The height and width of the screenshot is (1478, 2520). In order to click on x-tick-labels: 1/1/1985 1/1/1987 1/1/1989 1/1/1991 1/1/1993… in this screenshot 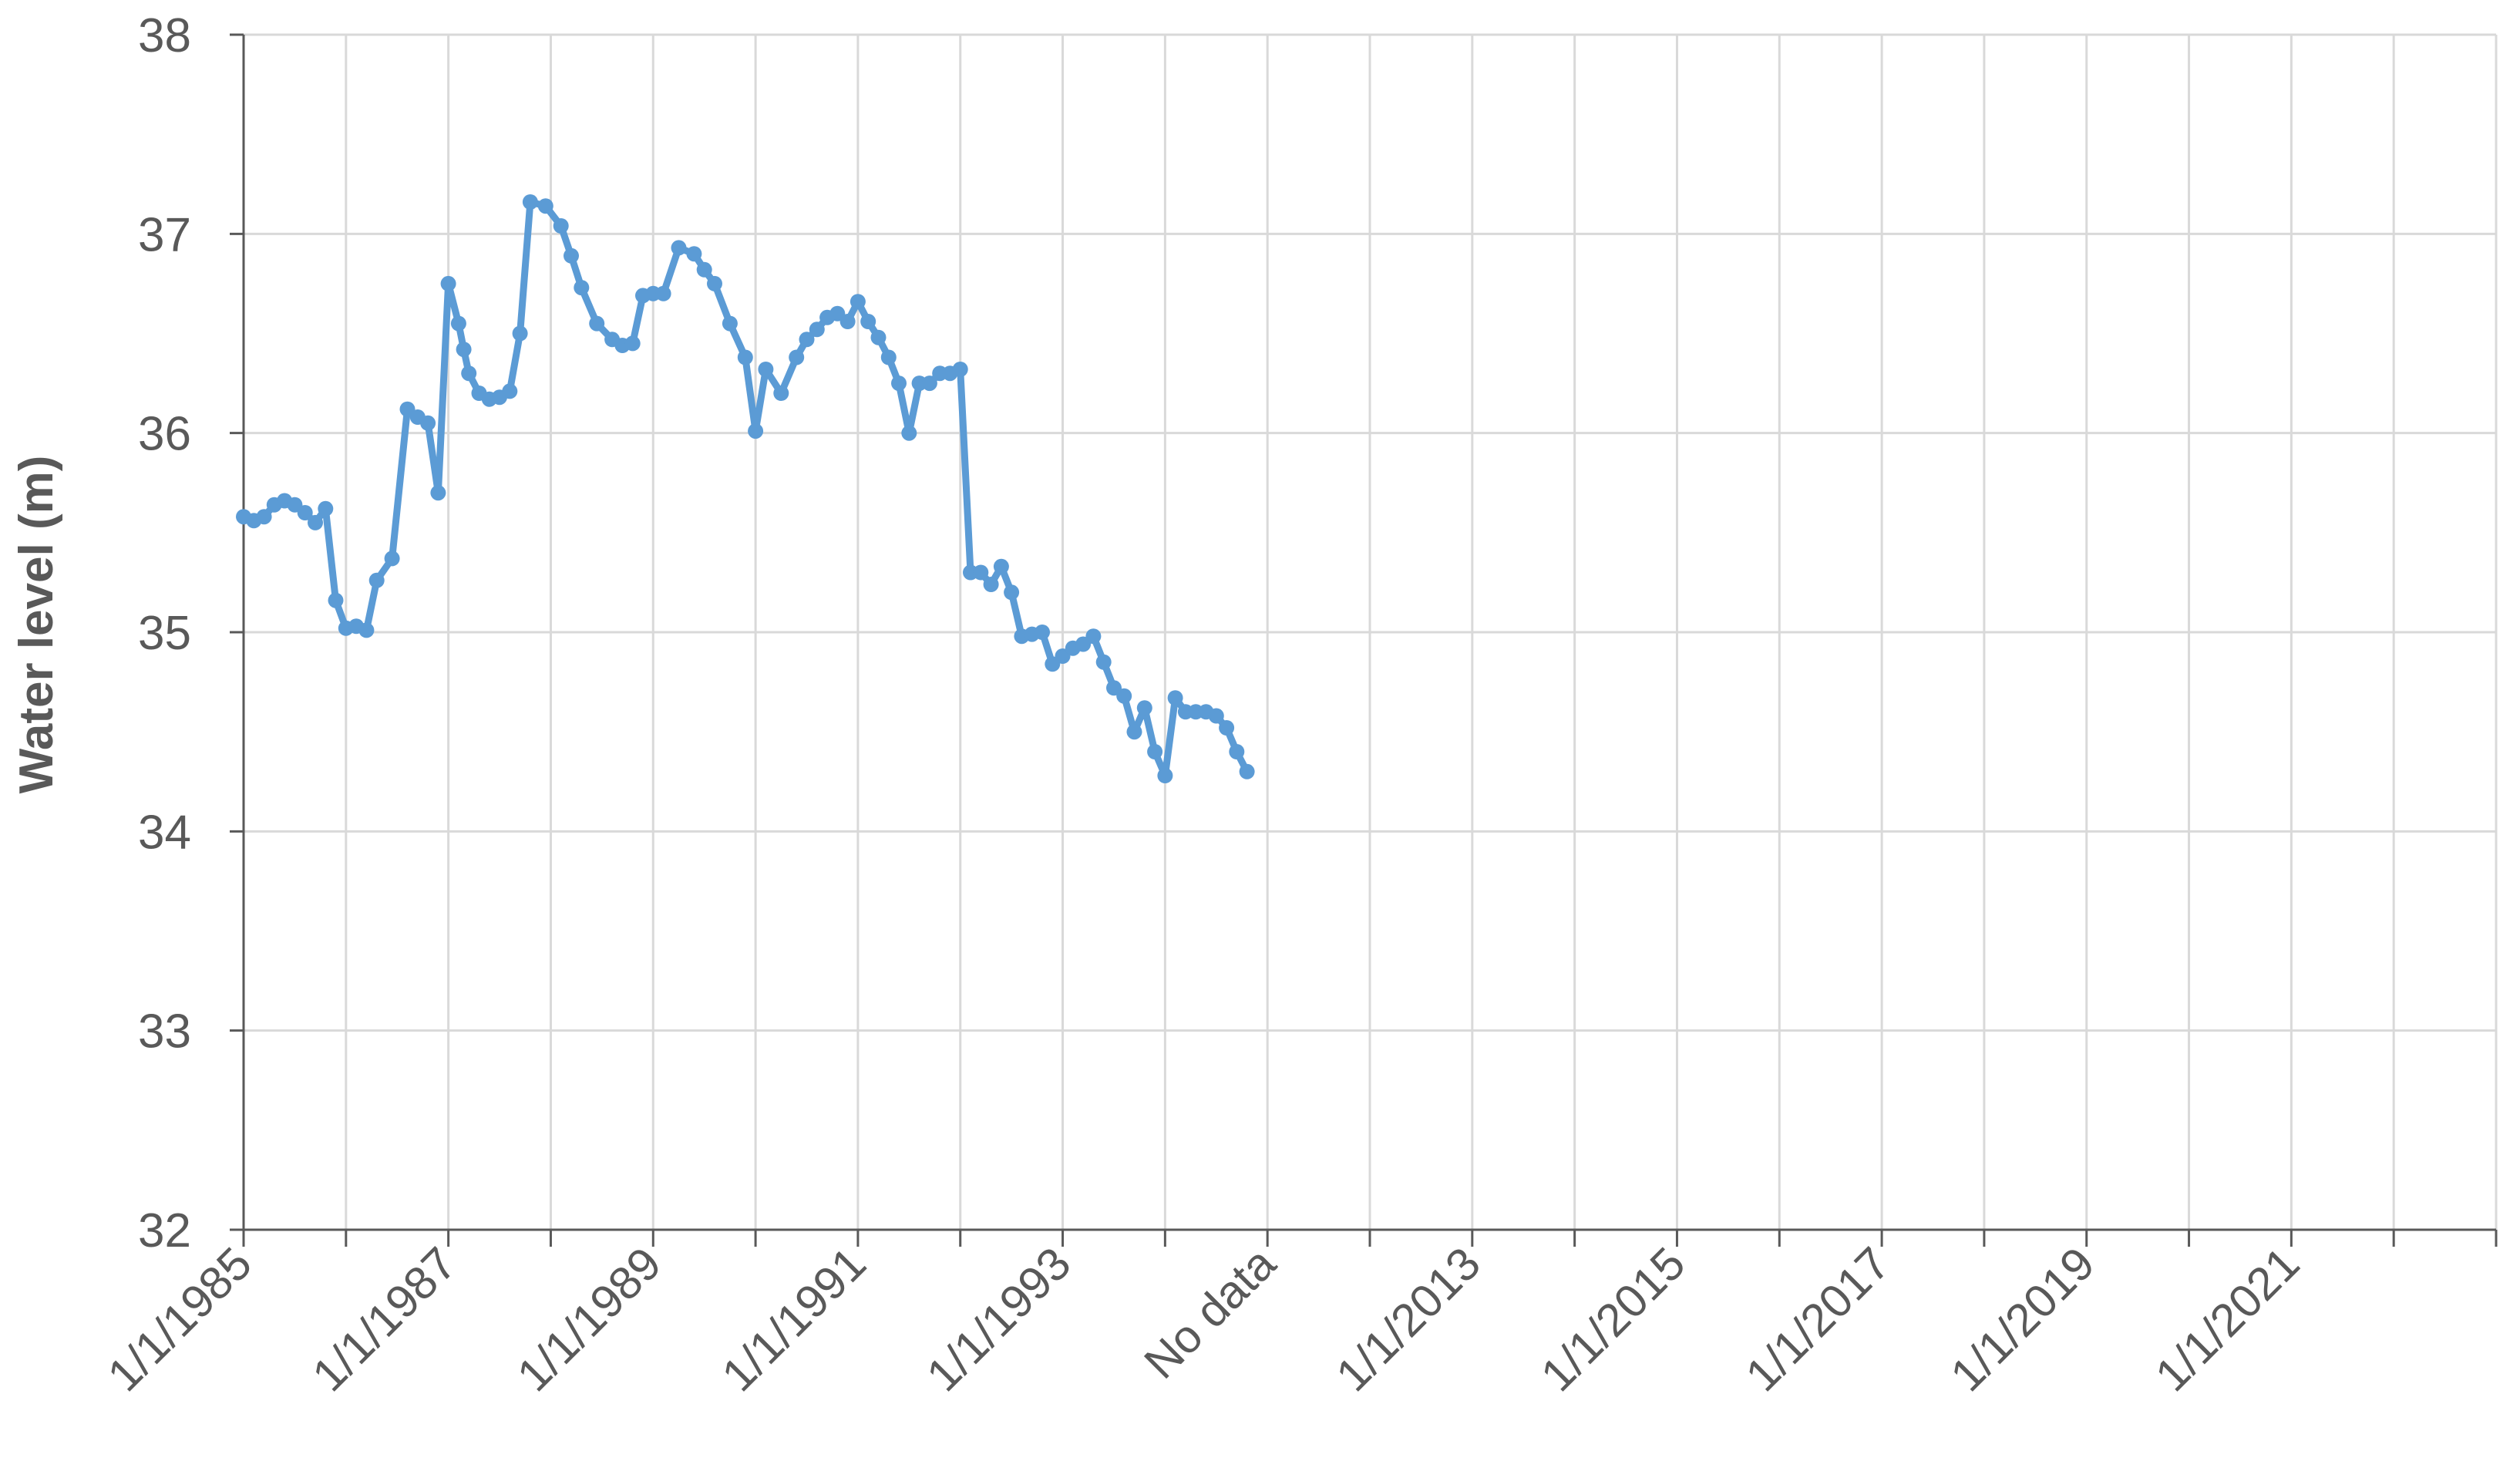, I will do `click(1204, 1319)`.